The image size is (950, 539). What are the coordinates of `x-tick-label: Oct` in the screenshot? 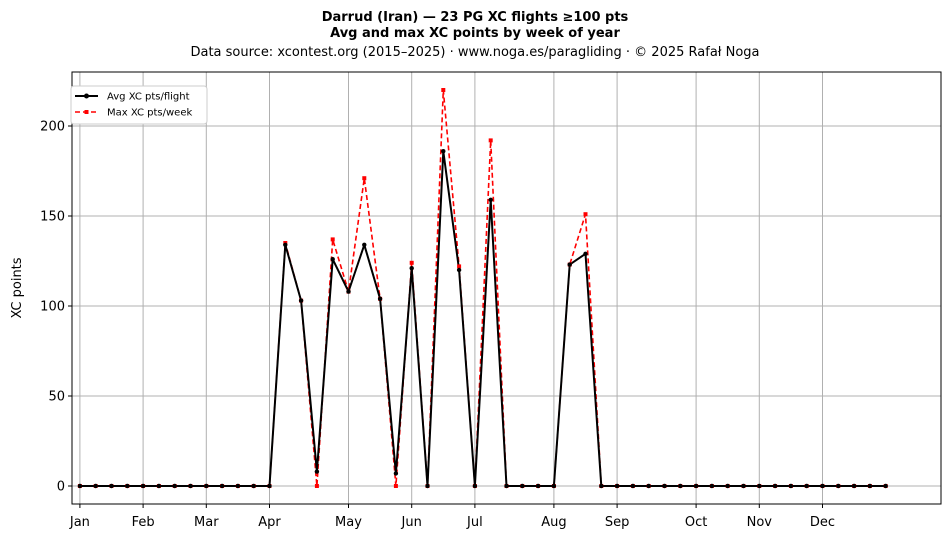 It's located at (696, 522).